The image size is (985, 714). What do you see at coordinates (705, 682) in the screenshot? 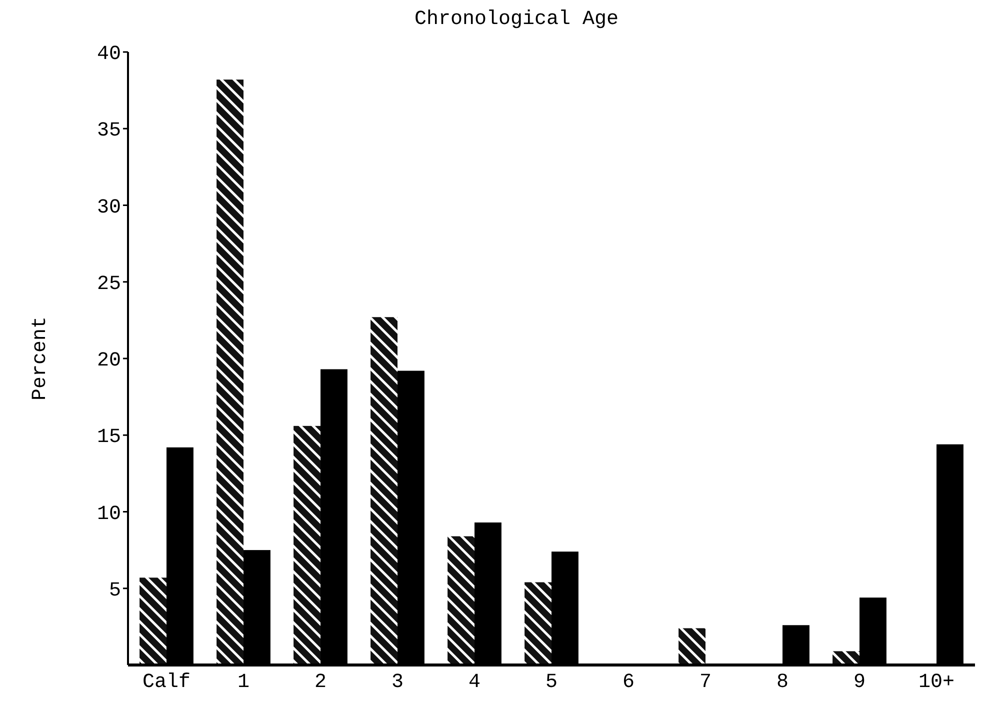
I see `x-tick-label: 7` at bounding box center [705, 682].